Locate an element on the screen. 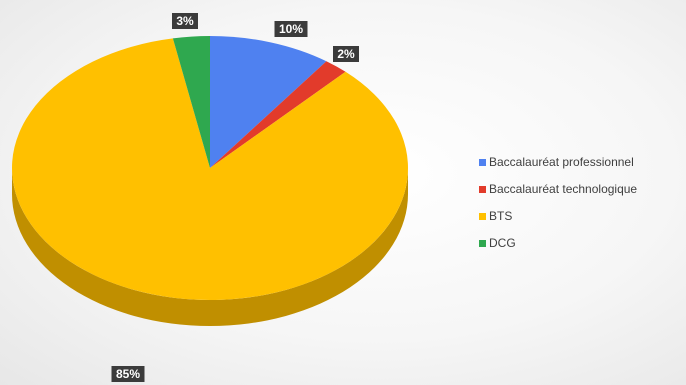 The image size is (686, 385). legend-item: Baccalauréat technologique is located at coordinates (558, 189).